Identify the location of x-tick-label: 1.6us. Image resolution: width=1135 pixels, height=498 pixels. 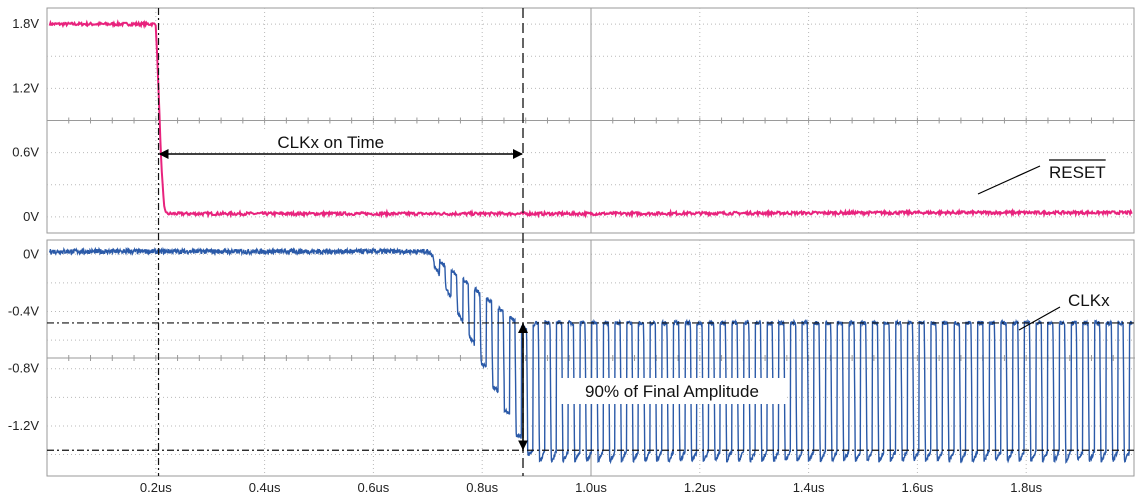
(917, 487).